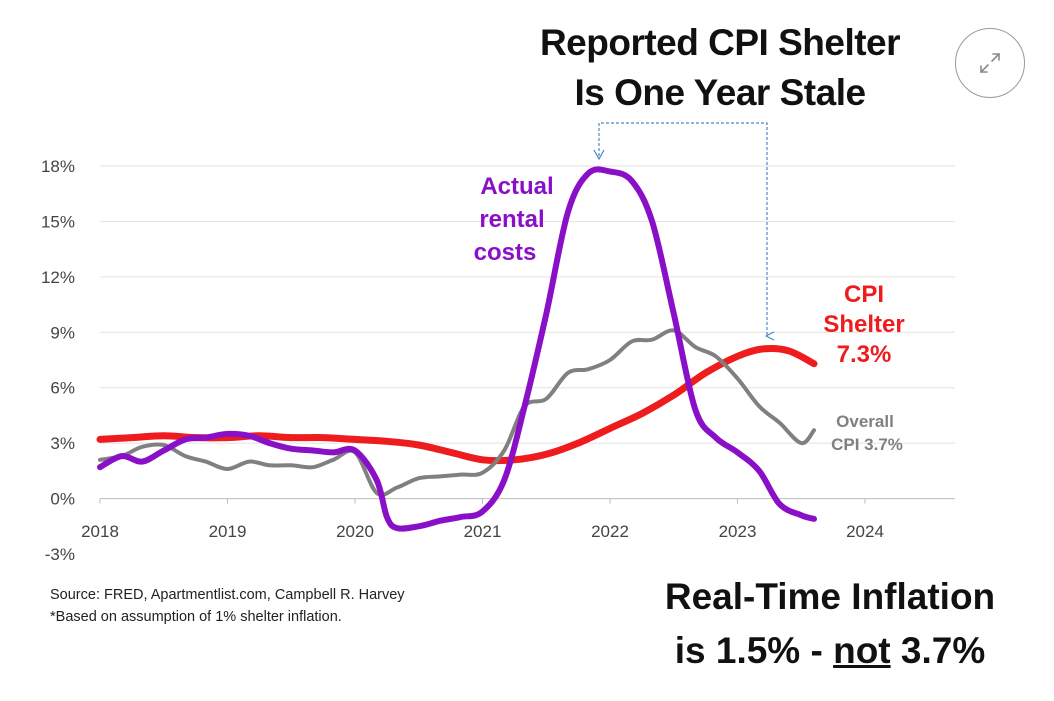 This screenshot has width=1054, height=701. Describe the element at coordinates (830, 596) in the screenshot. I see `conclusion-line-1: Real-Time Inflation` at that location.